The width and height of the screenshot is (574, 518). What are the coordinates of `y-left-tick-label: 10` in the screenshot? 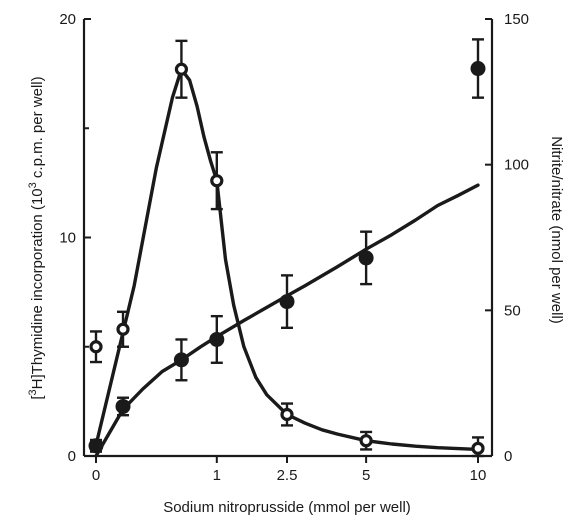 It's located at (67, 238).